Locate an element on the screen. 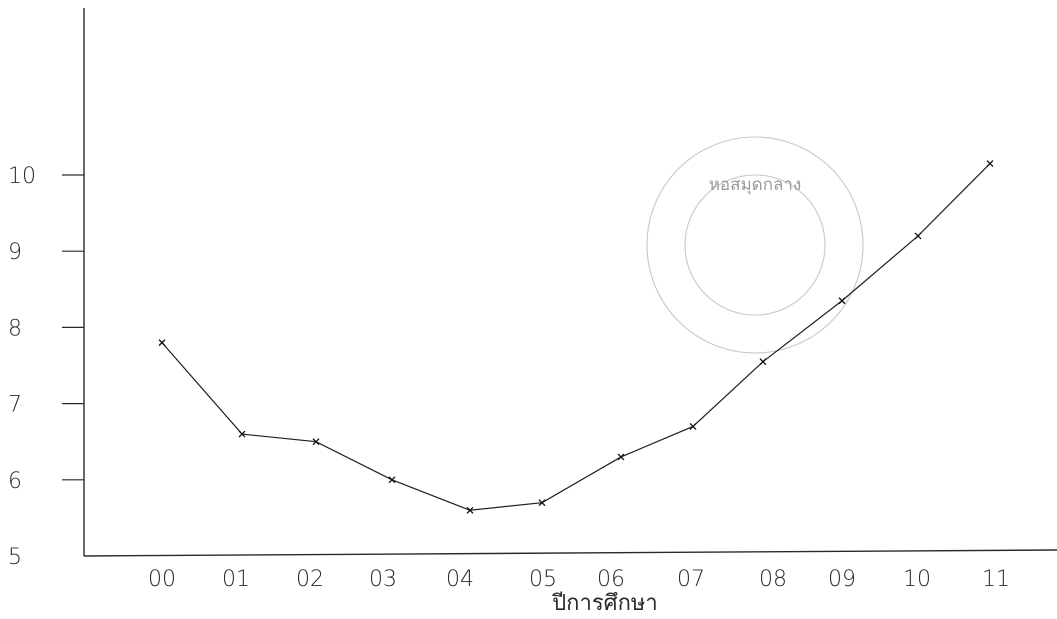  y-tick-label: 9 is located at coordinates (15, 252).